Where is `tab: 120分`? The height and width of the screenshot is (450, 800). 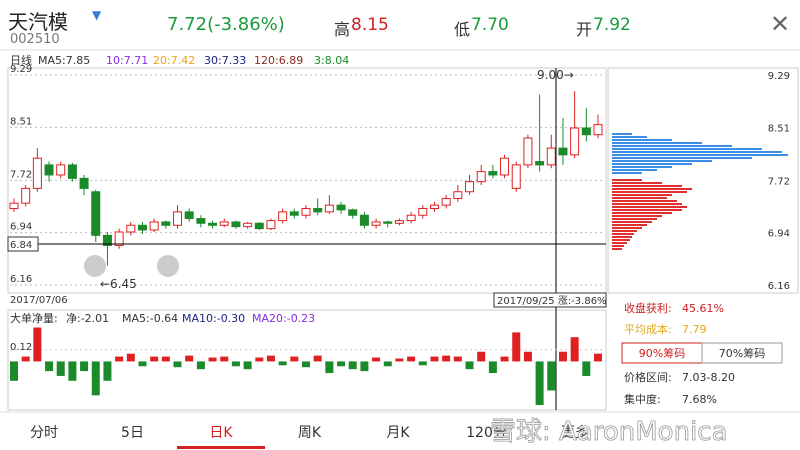 tab: 120分 is located at coordinates (486, 433).